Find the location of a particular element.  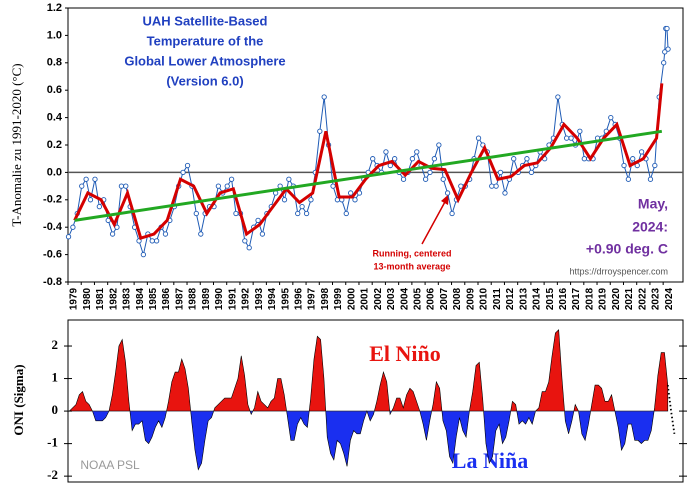

x-tick-label: 1999 is located at coordinates (338, 298).